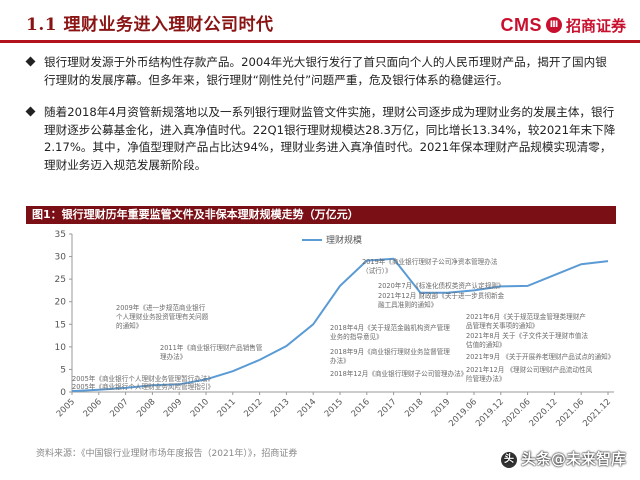 The width and height of the screenshot is (640, 480). What do you see at coordinates (344, 240) in the screenshot?
I see `legend-label: 理财规模` at bounding box center [344, 240].